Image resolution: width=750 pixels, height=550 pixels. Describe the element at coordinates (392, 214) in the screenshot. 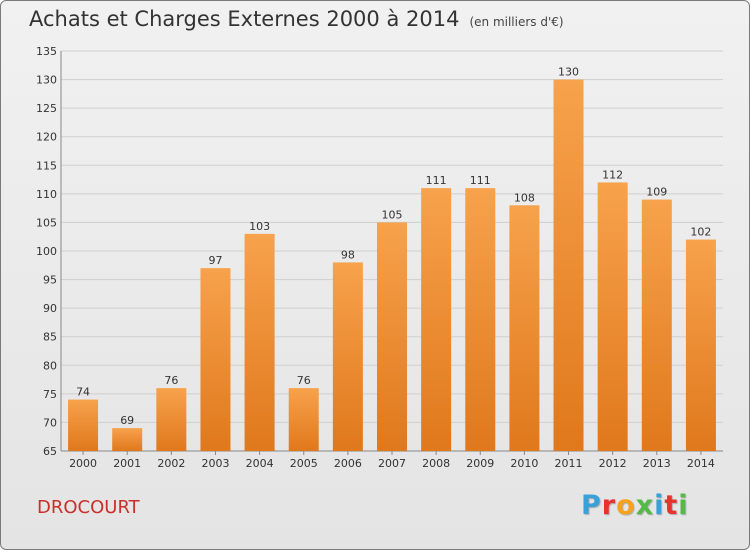

I see `value-label-2007: 105` at that location.